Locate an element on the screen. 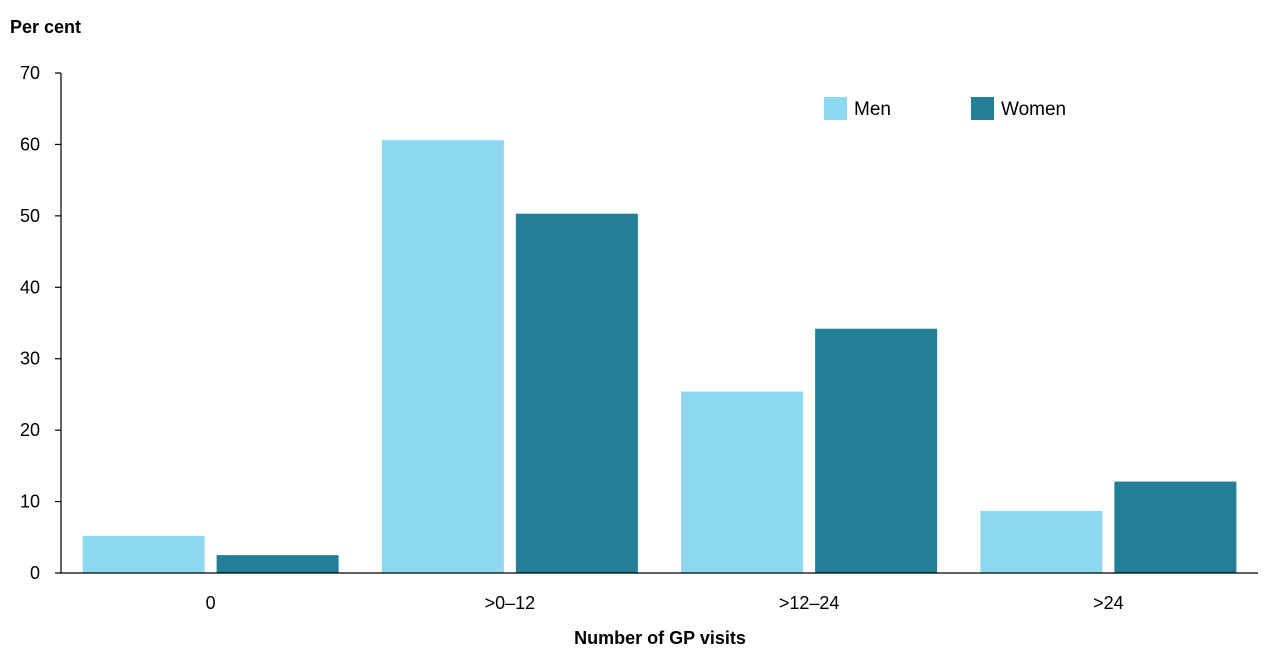  y-tick-label: 30 is located at coordinates (30, 359).